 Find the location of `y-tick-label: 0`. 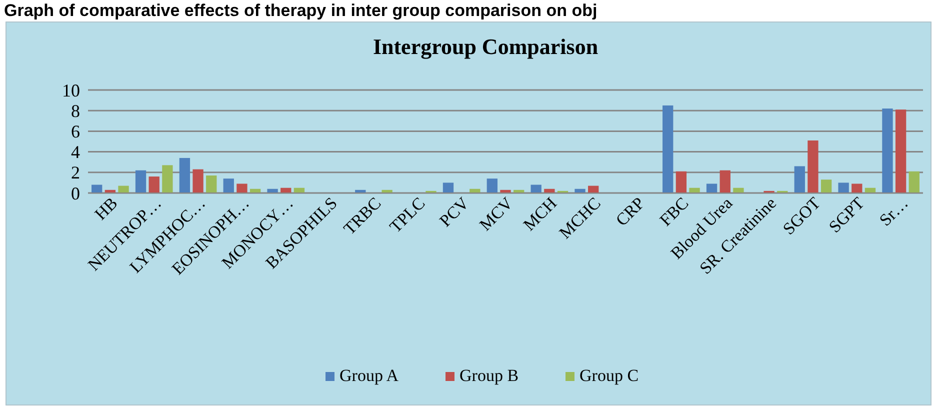

y-tick-label: 0 is located at coordinates (75, 193).